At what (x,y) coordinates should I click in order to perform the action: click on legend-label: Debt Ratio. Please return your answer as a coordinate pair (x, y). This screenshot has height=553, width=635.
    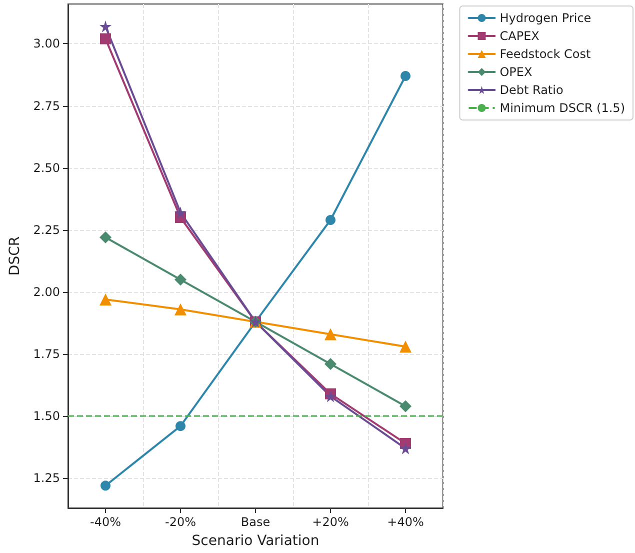
    Looking at the image, I should click on (532, 90).